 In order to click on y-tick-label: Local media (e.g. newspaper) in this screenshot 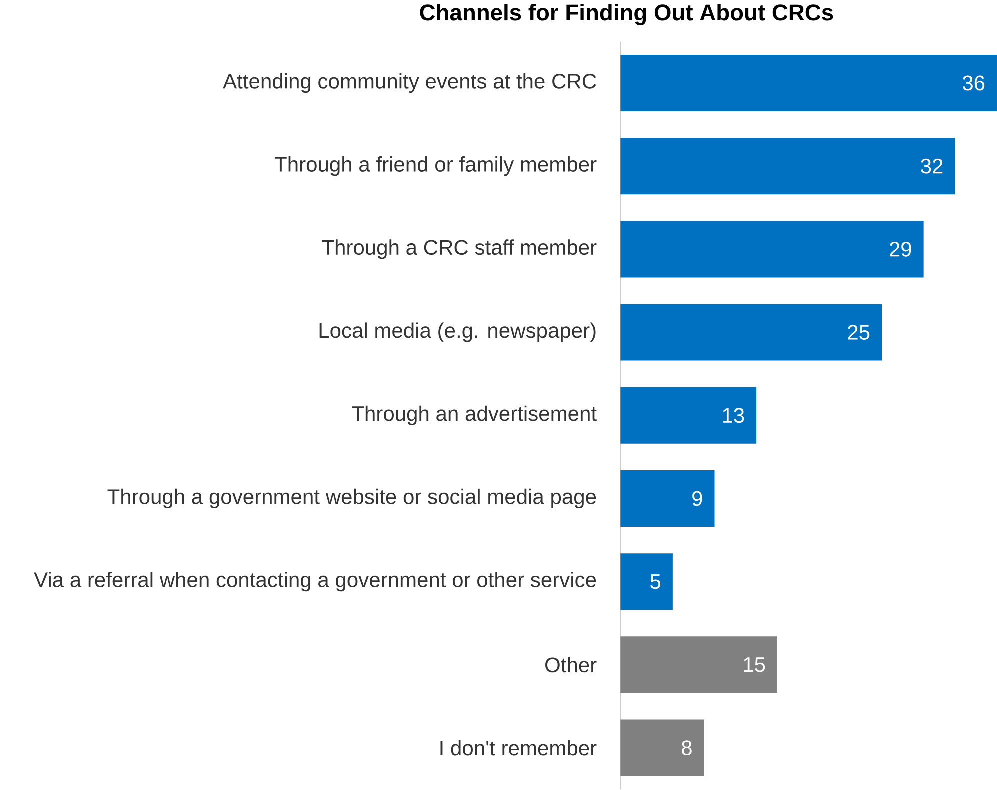, I will do `click(458, 332)`.